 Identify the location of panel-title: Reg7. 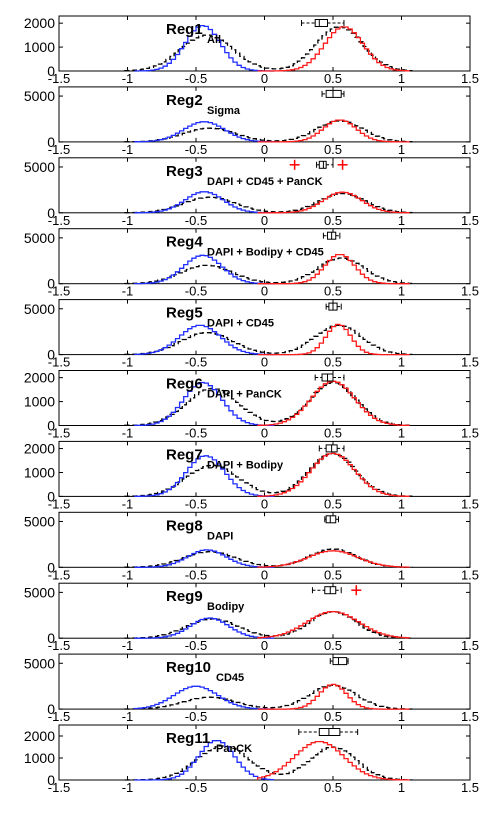
(184, 454).